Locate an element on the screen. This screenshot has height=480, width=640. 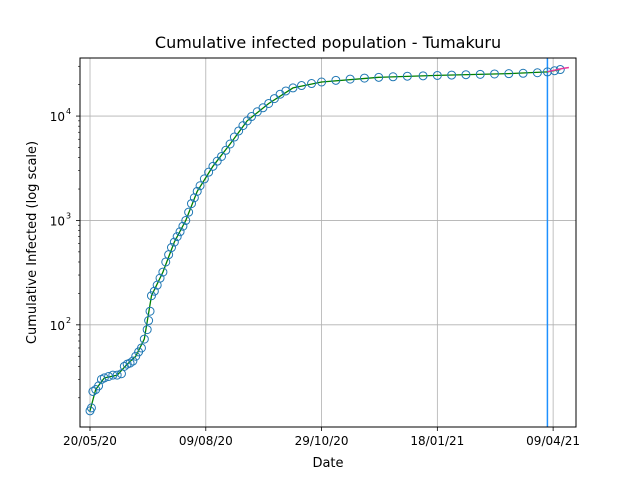
forecast-line is located at coordinates (558, 69).